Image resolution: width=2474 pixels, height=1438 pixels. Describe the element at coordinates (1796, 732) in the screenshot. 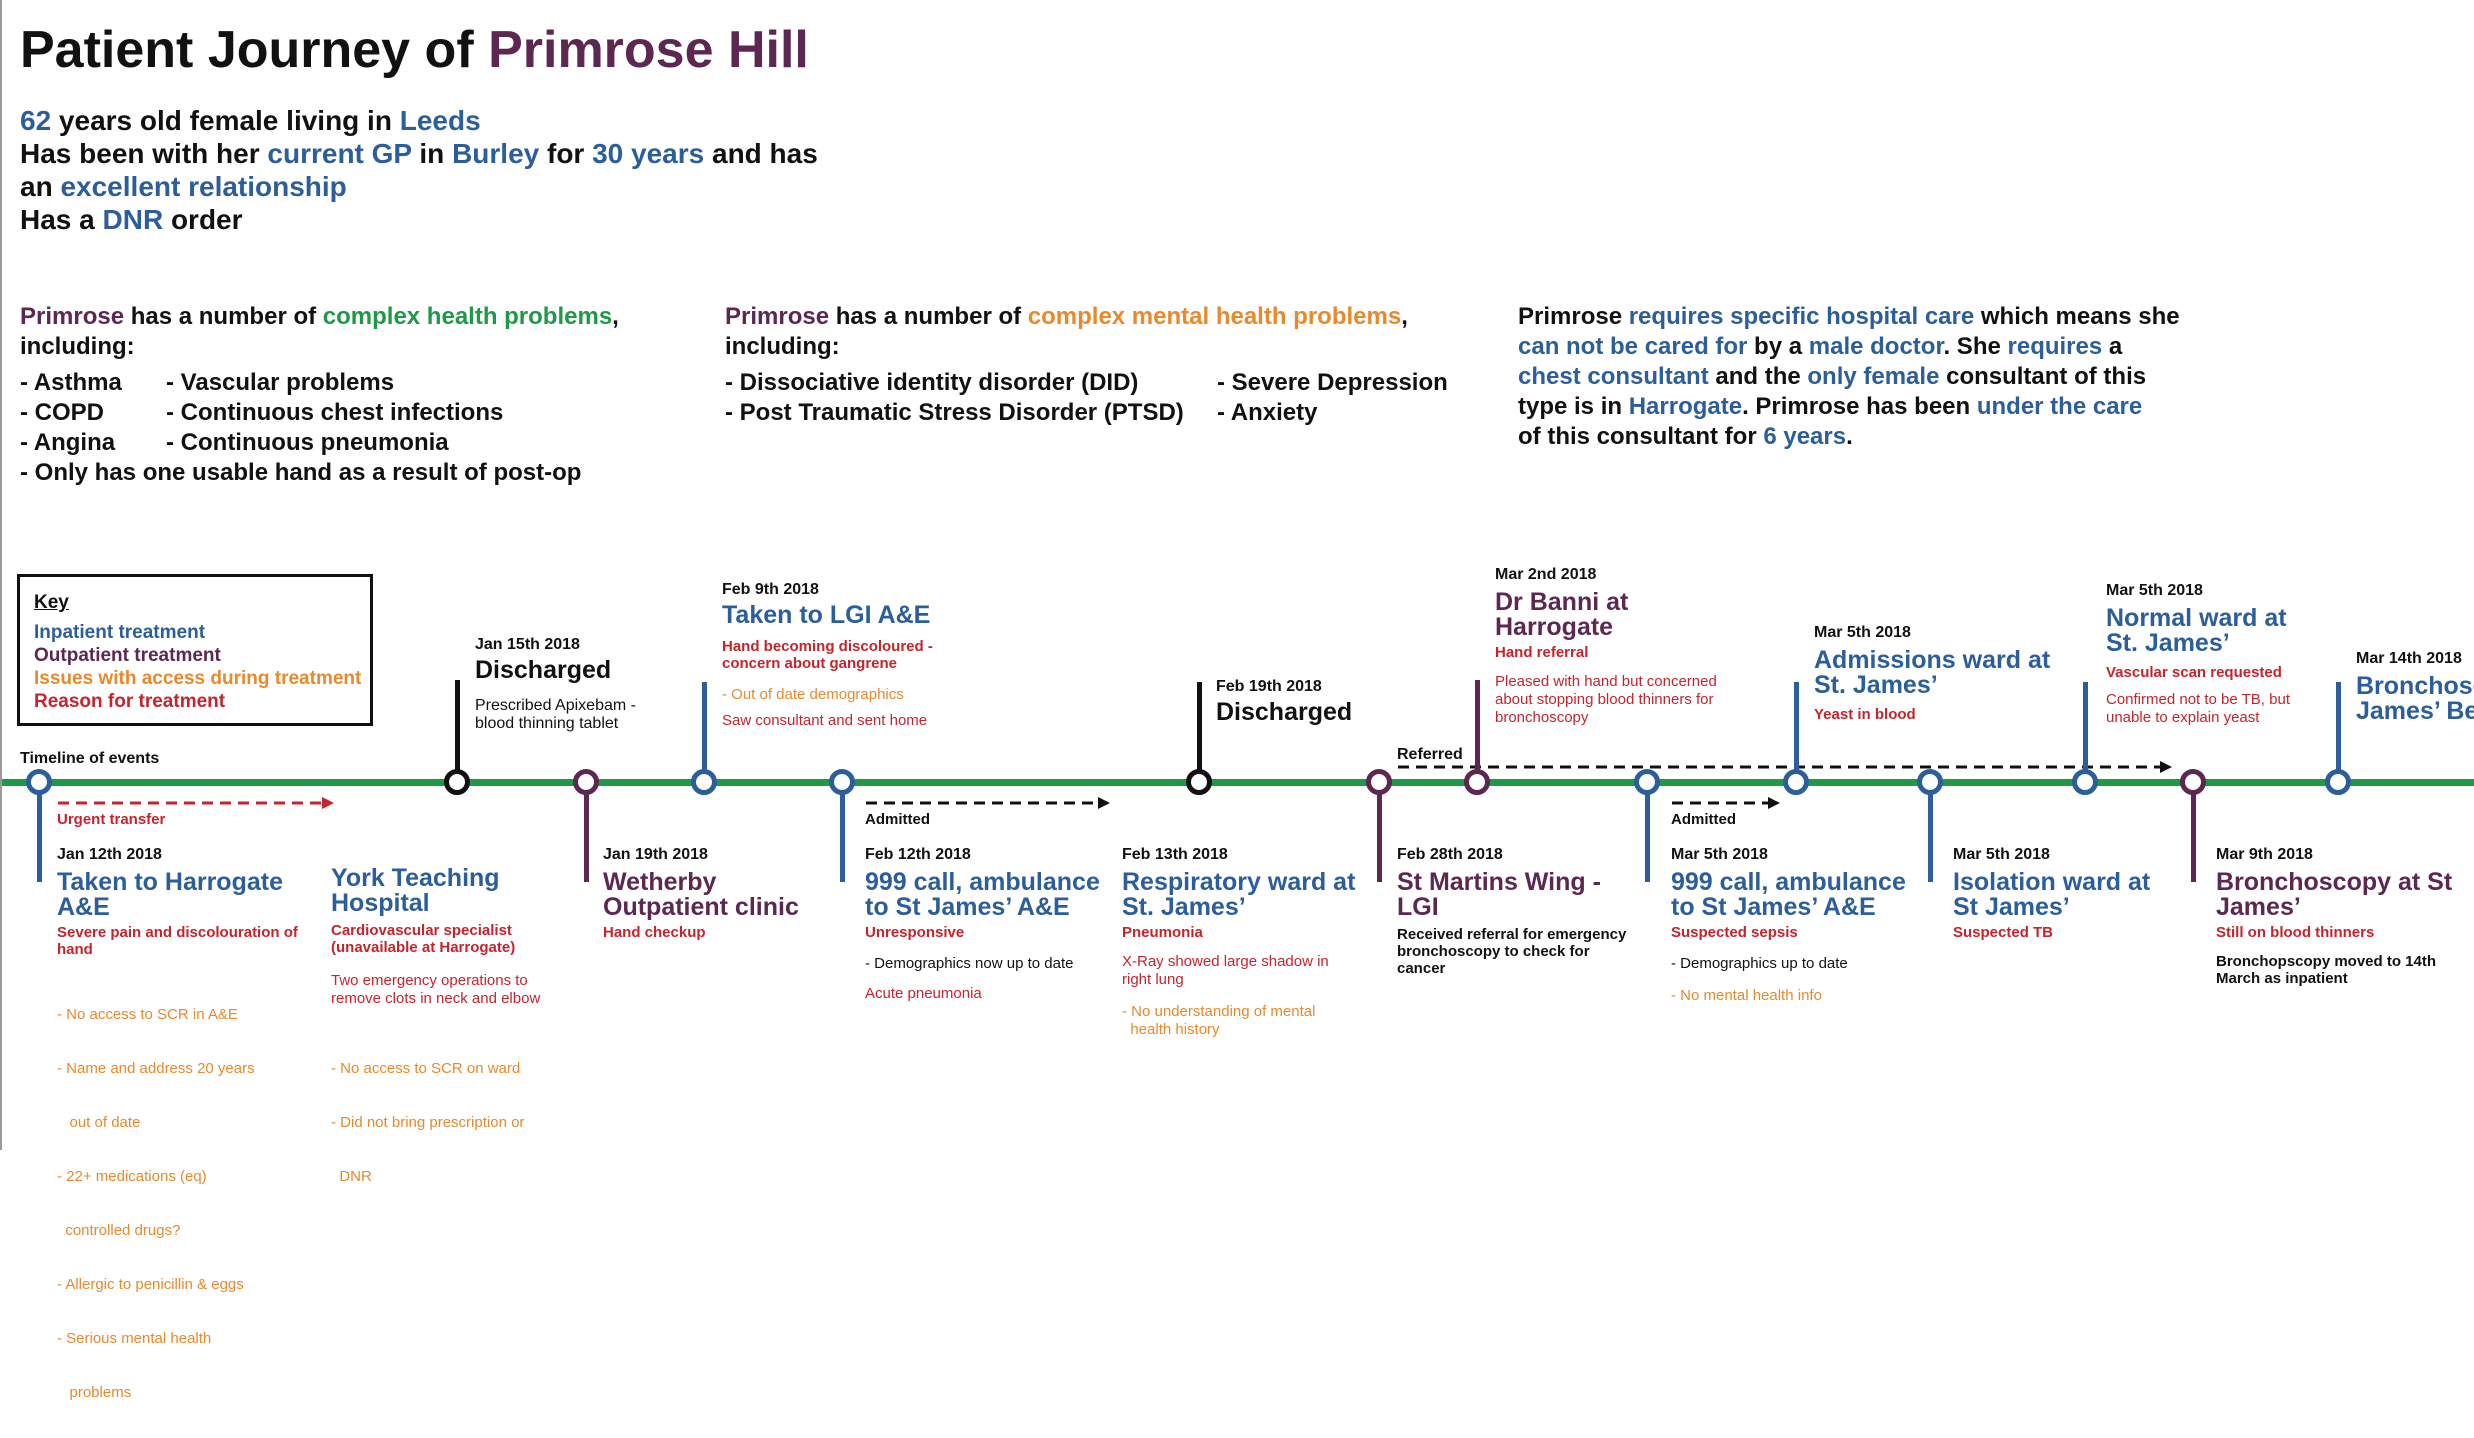

I see `stem-e12` at that location.